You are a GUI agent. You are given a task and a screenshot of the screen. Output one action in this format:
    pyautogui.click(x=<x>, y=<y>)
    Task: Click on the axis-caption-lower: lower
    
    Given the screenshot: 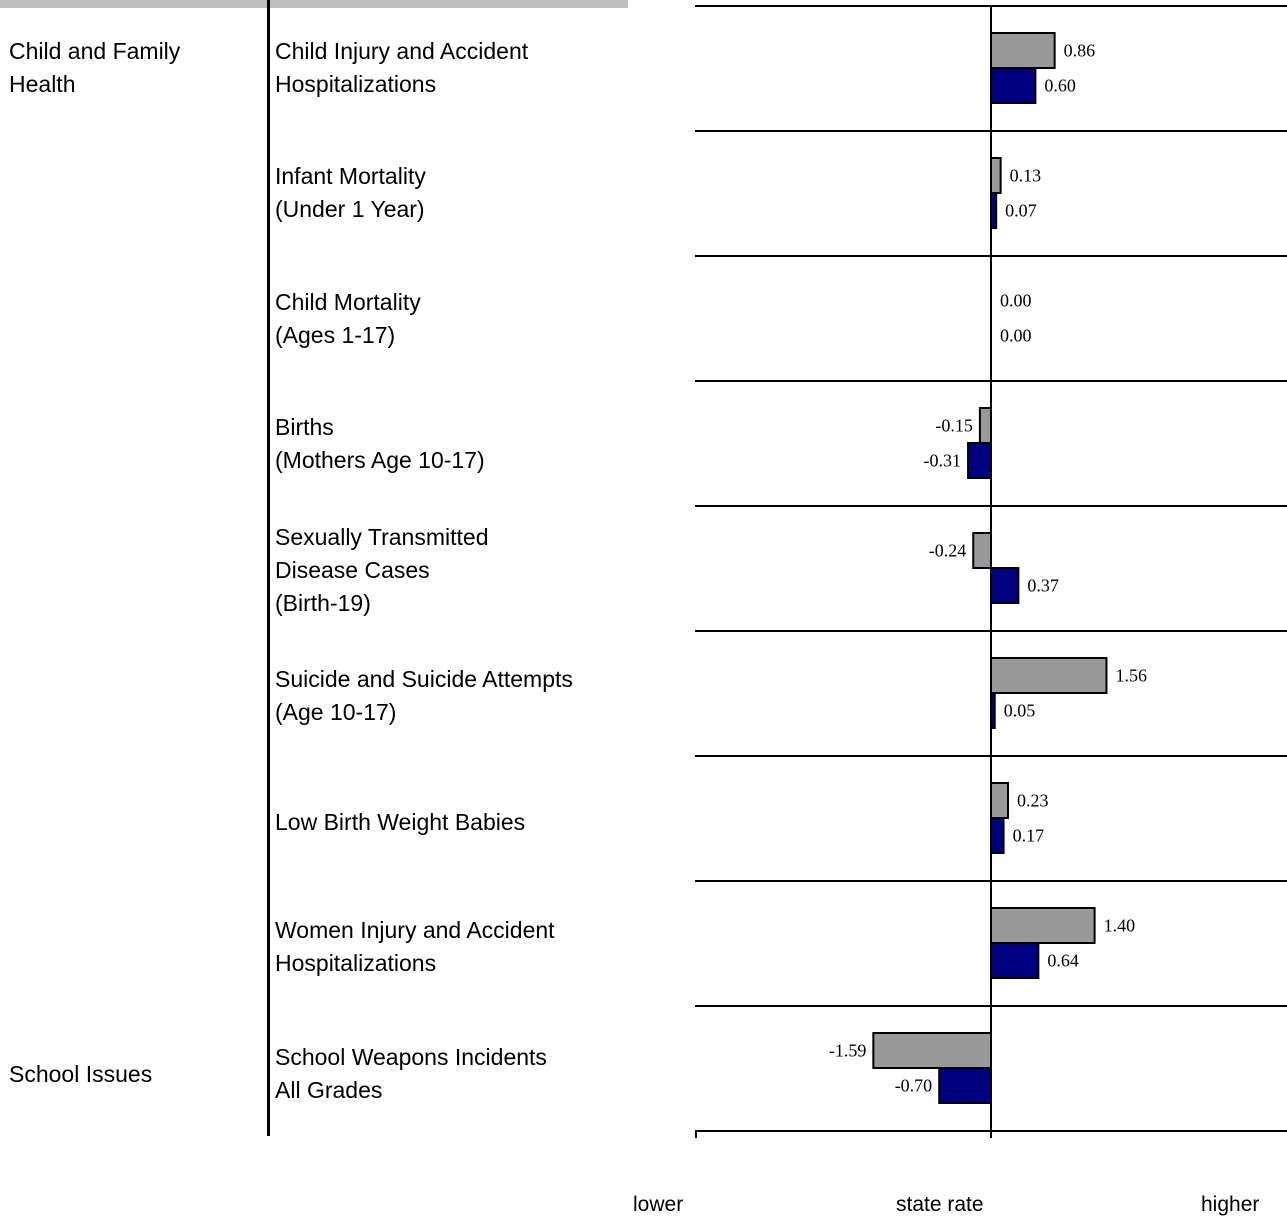 What is the action you would take?
    pyautogui.click(x=658, y=1204)
    